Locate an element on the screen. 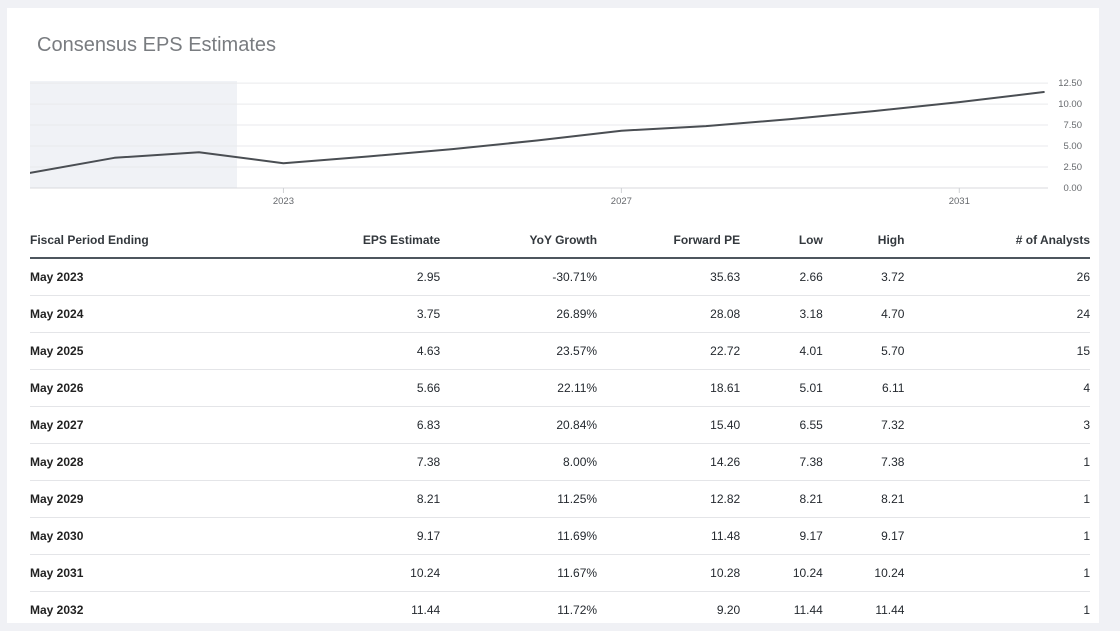 The width and height of the screenshot is (1120, 631). table-row: May 2024 3.75 26.89% 28.08 3.18 4.70 24 is located at coordinates (560, 314).